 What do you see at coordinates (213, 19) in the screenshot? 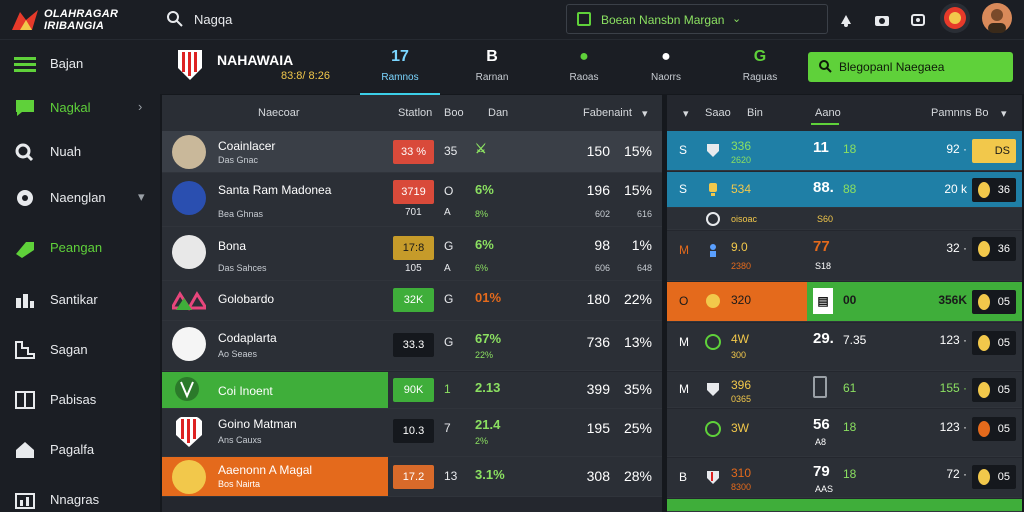
I see `search-input: Nagqa` at bounding box center [213, 19].